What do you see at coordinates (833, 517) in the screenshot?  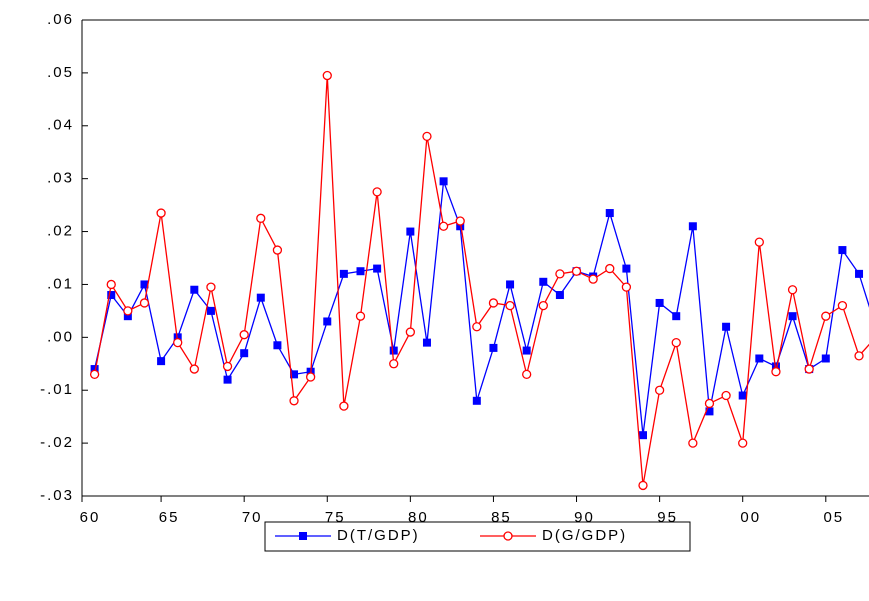 I see `x-tick-label: 05` at bounding box center [833, 517].